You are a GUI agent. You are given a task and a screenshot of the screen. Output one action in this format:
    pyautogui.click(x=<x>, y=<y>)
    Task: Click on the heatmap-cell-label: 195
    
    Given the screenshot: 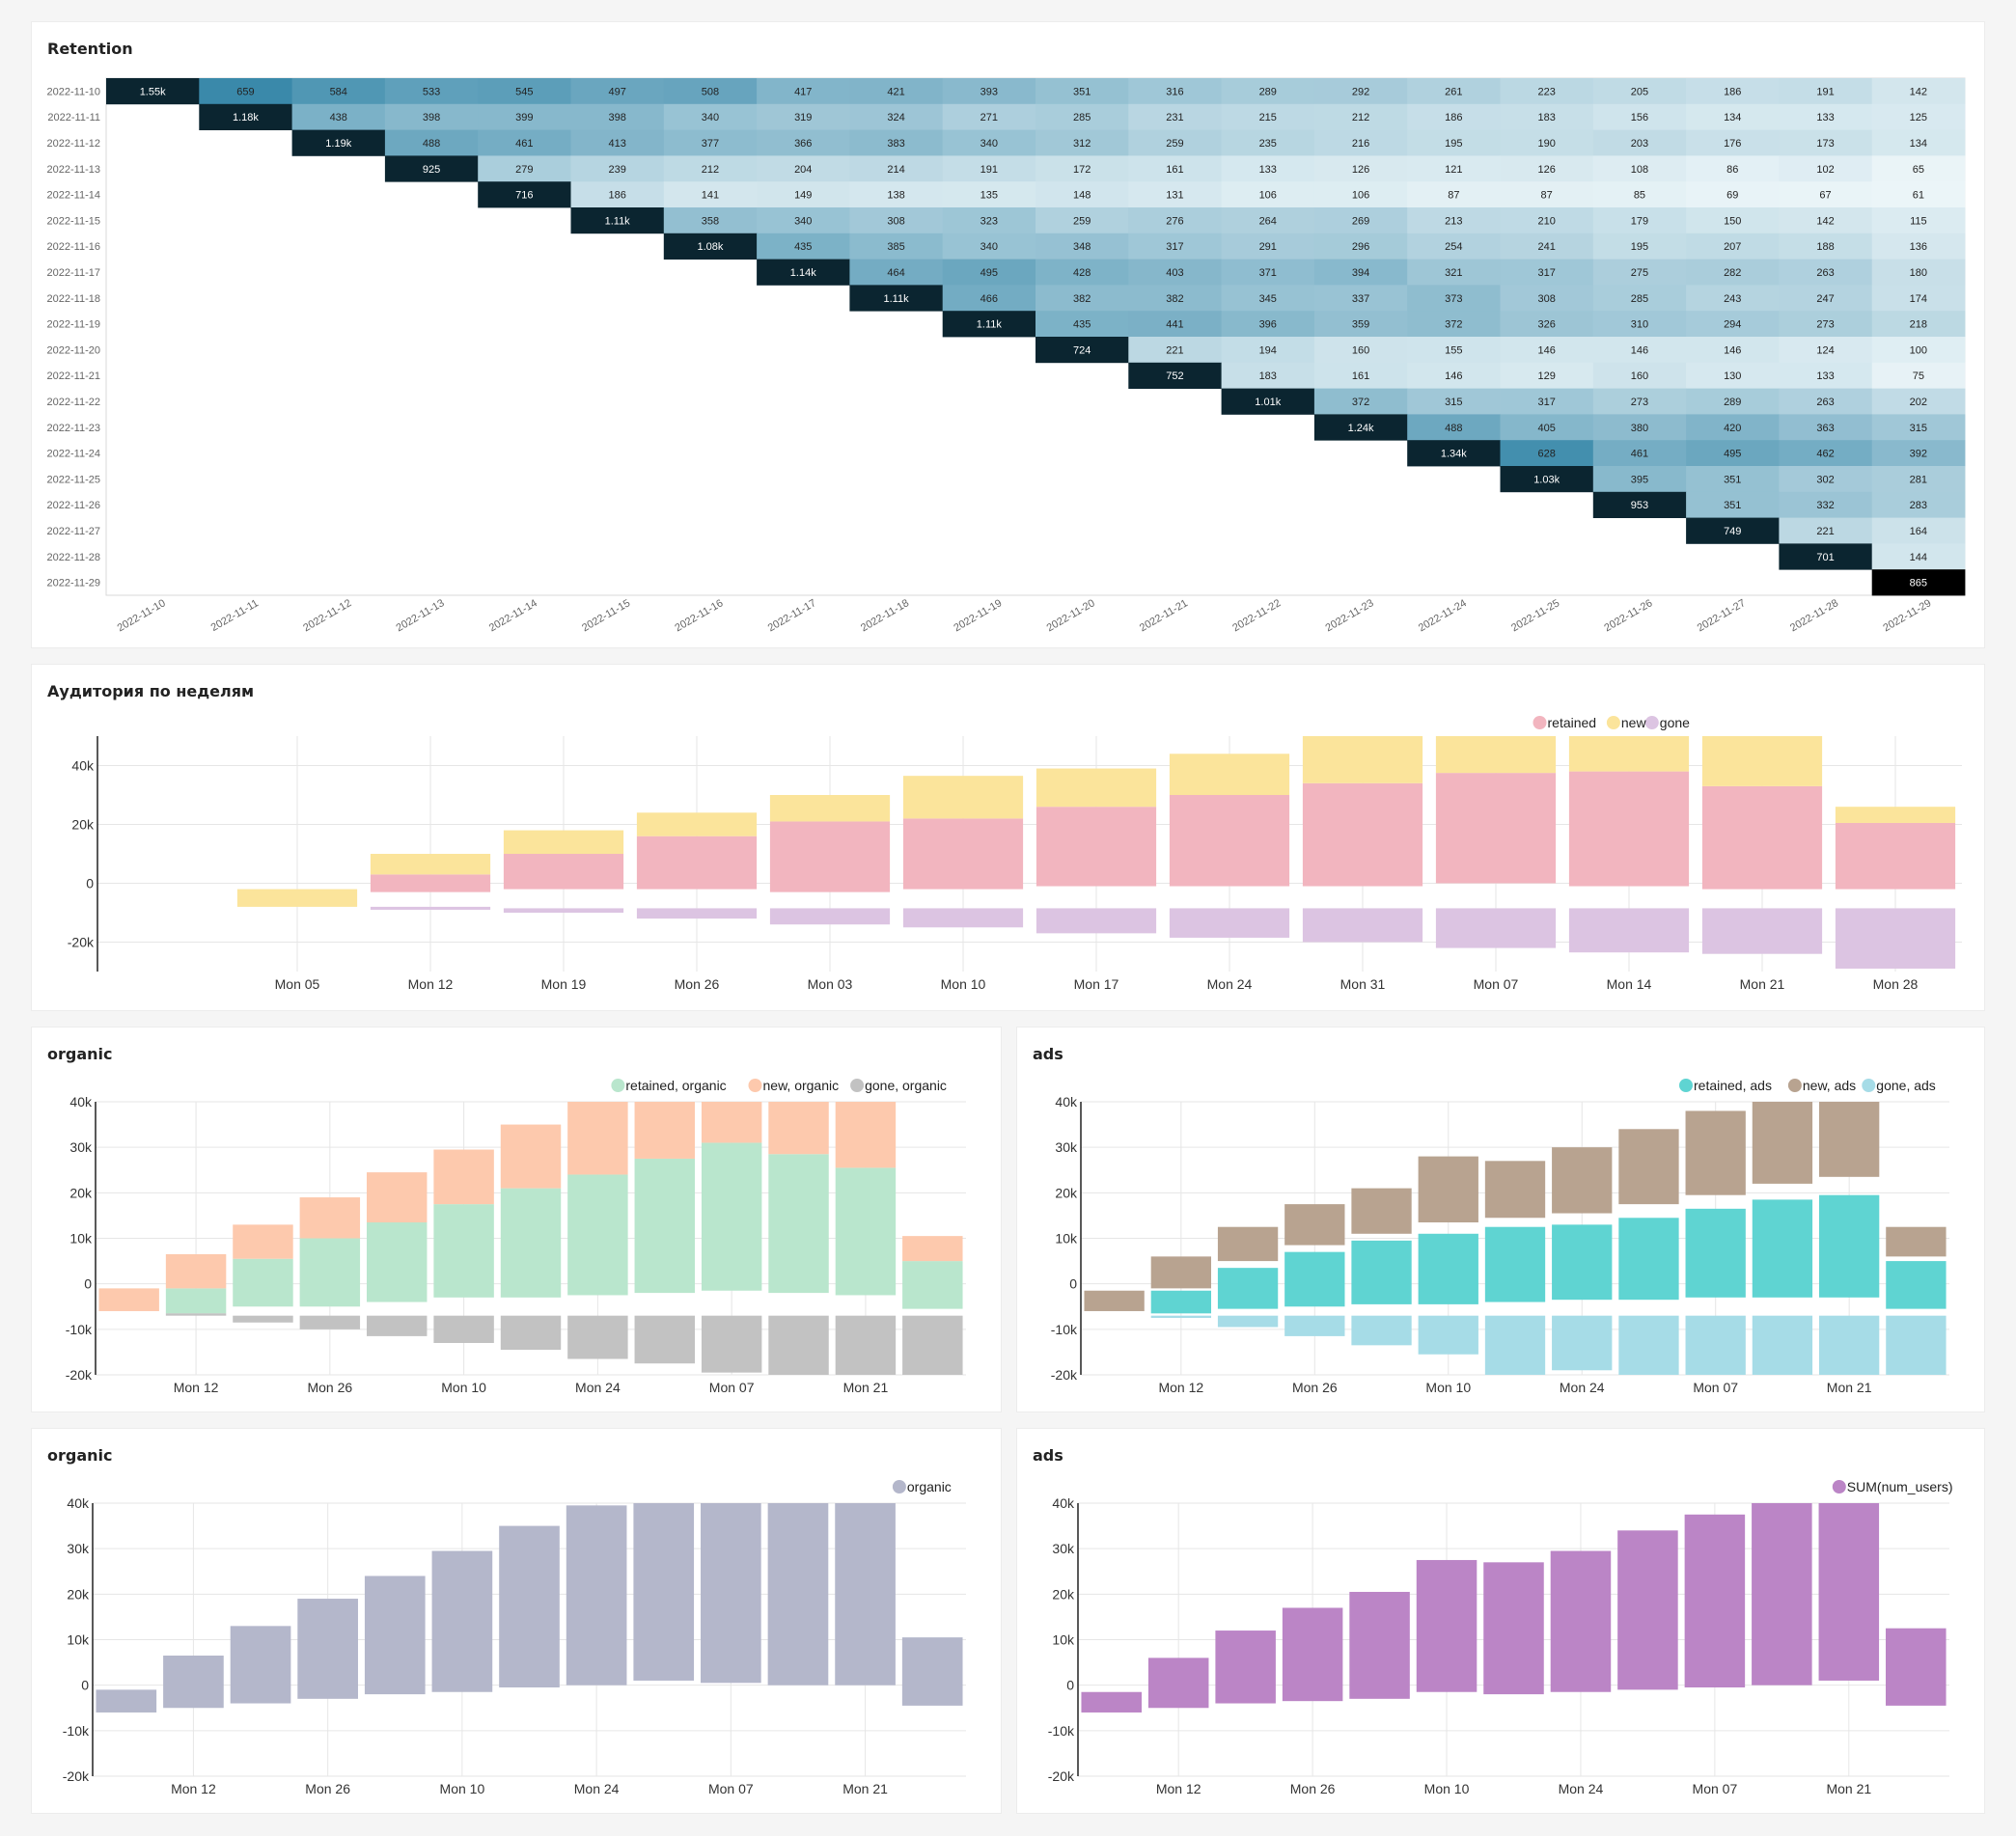 What is the action you would take?
    pyautogui.click(x=1639, y=247)
    